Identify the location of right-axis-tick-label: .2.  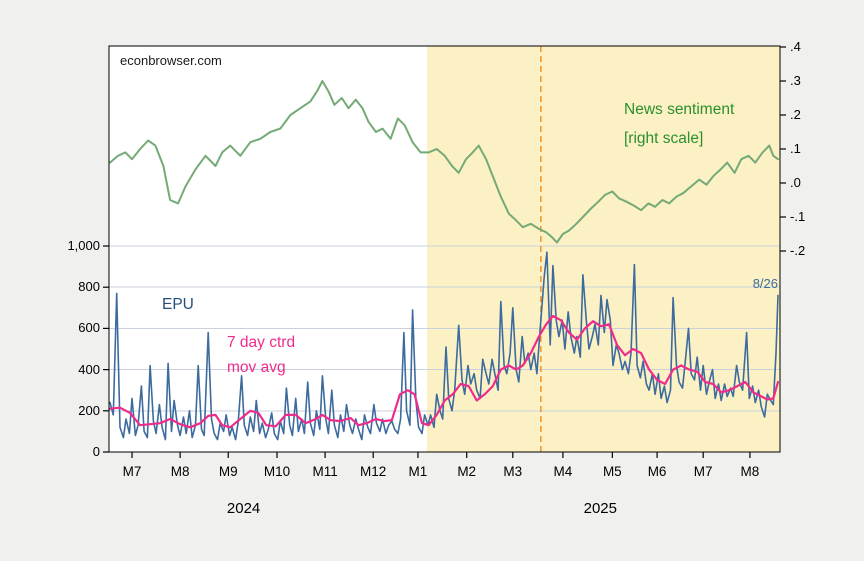
(795, 114).